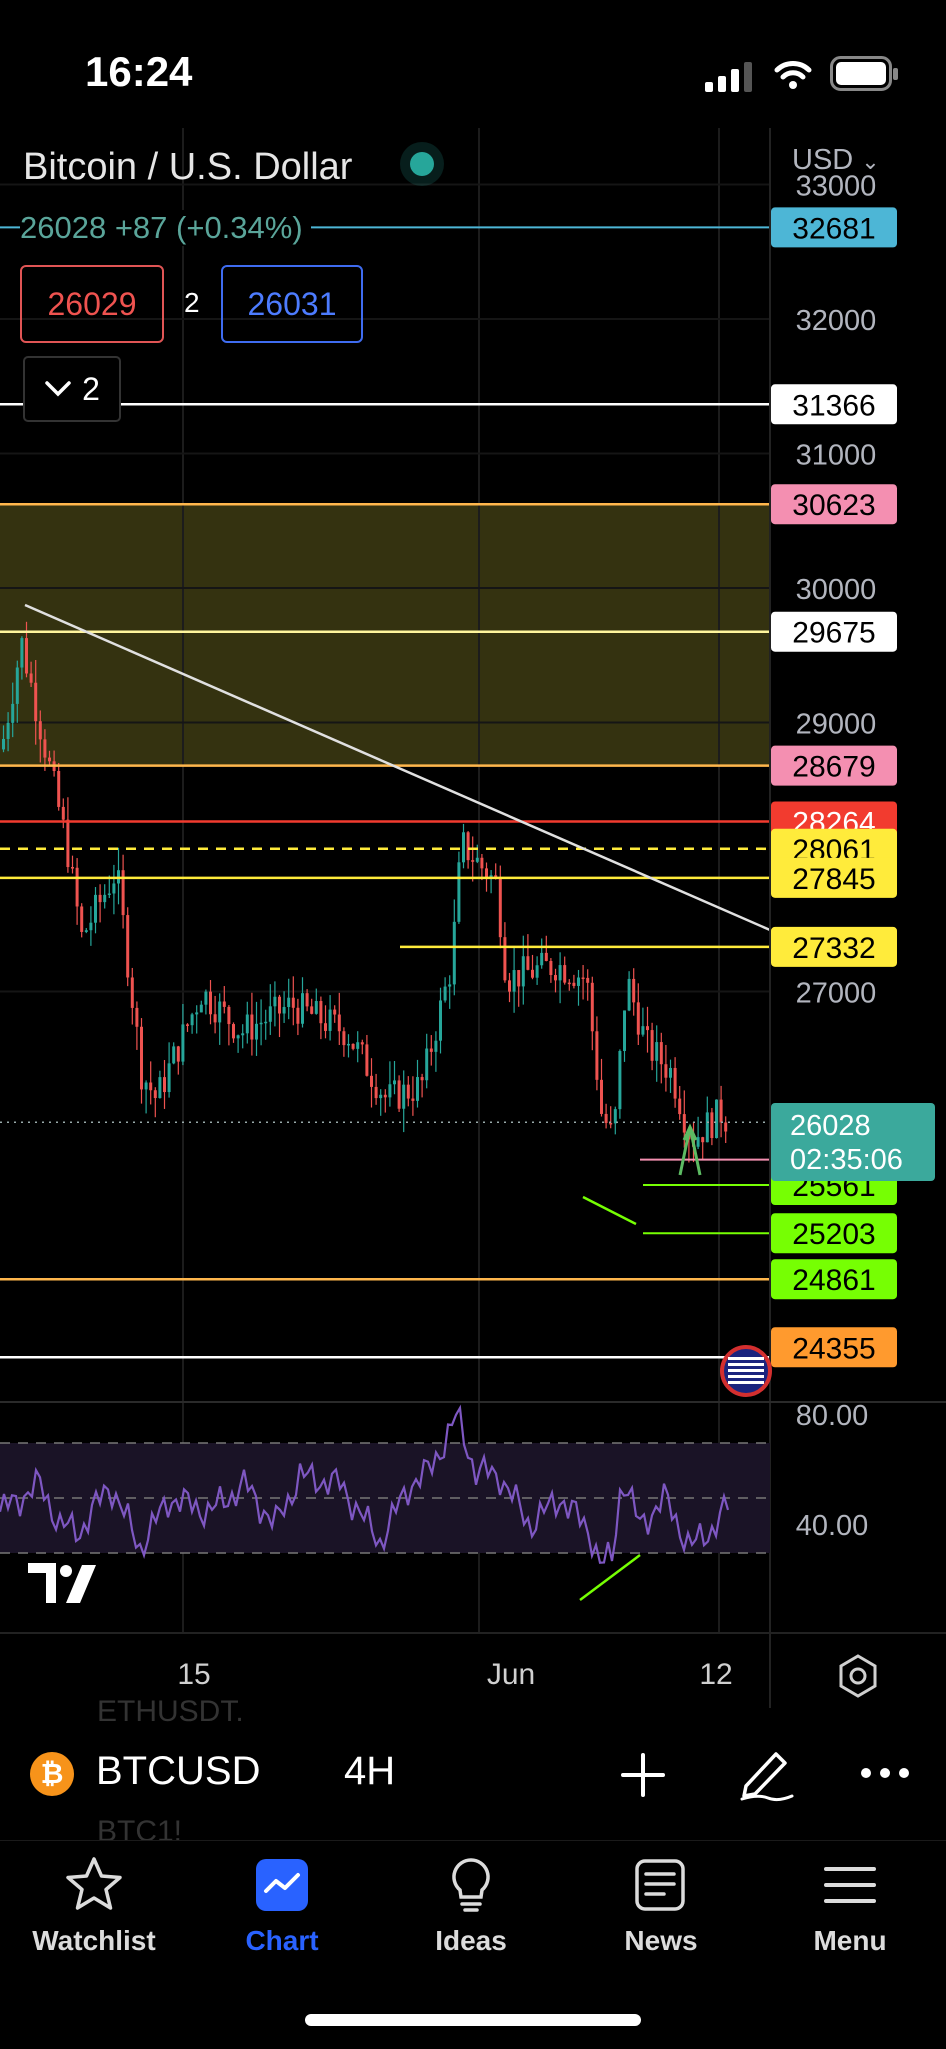 The width and height of the screenshot is (946, 2049). What do you see at coordinates (690, 1149) in the screenshot?
I see `arrow-marker` at bounding box center [690, 1149].